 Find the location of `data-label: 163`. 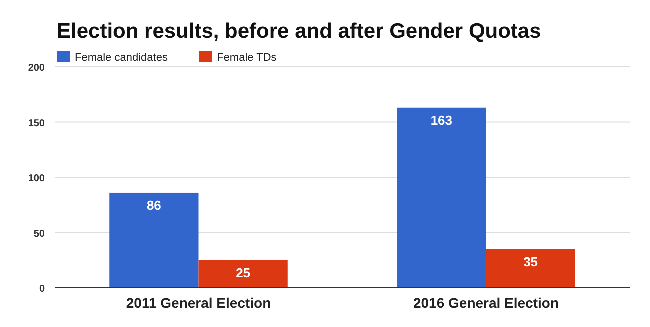

data-label: 163 is located at coordinates (441, 120).